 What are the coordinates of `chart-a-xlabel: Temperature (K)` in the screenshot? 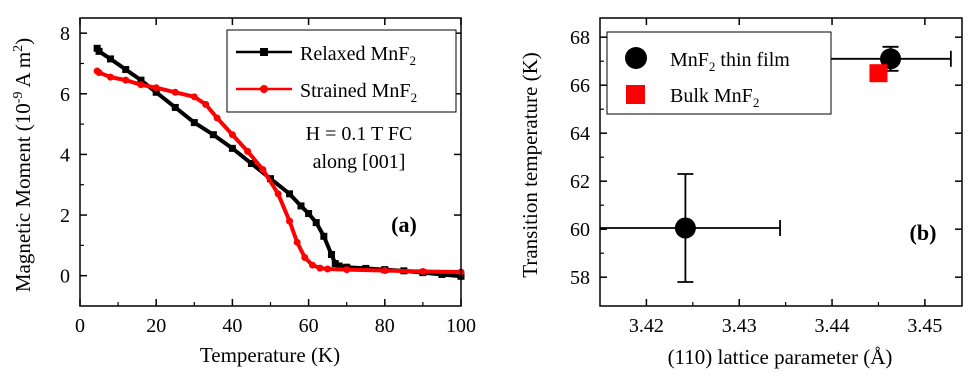 It's located at (270, 355).